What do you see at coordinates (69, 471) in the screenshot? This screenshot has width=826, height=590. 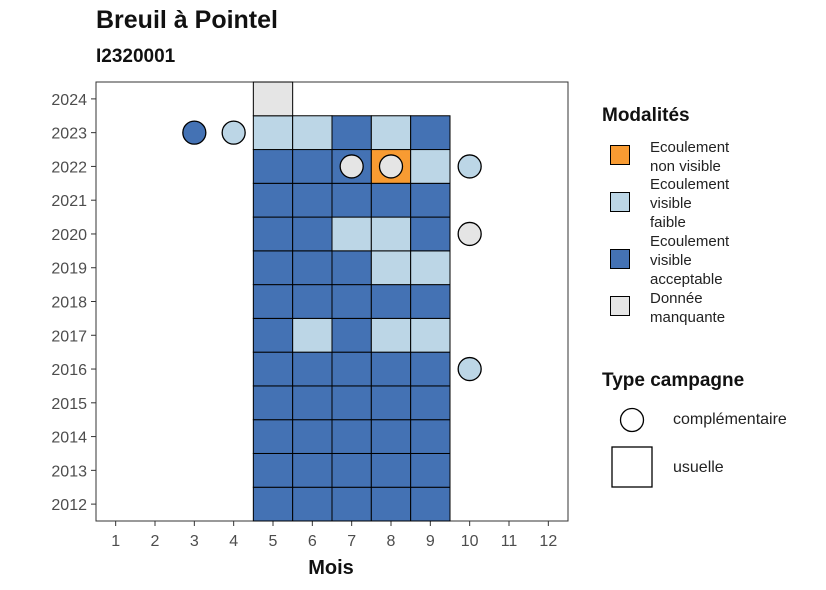 I see `y-tick-label: 2013` at bounding box center [69, 471].